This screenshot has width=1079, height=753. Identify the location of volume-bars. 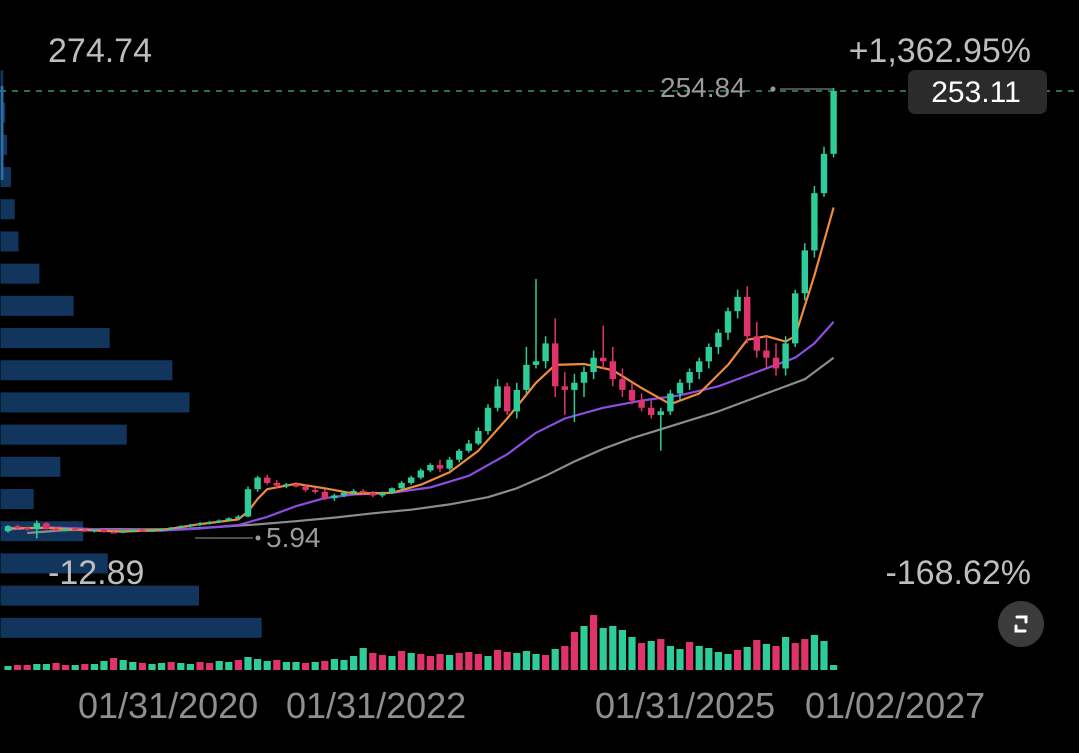
(421, 642).